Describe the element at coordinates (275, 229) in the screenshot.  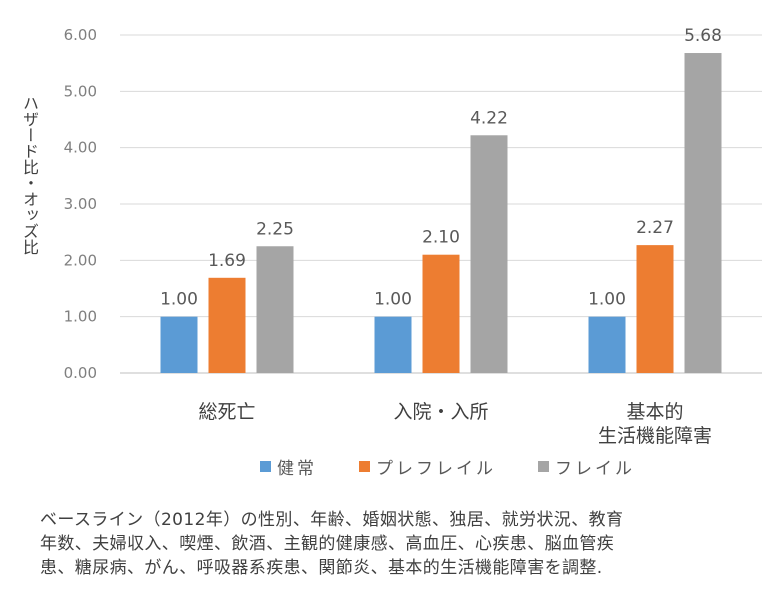
I see `data-label: 2.25` at that location.